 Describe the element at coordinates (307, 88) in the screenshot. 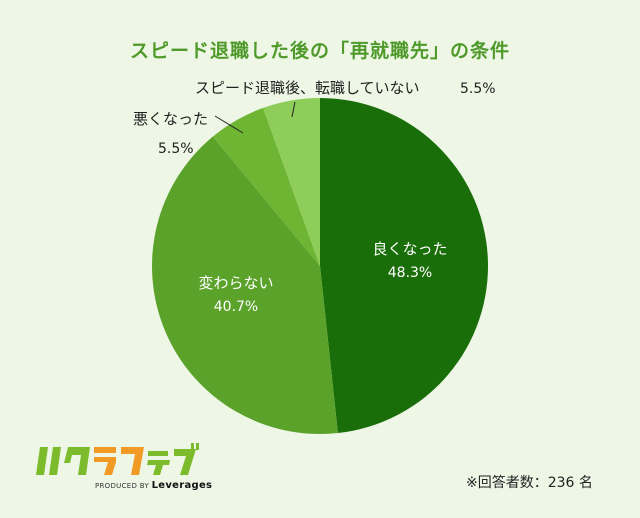

I see `label-no-job: スピード退職後、転職していない` at that location.